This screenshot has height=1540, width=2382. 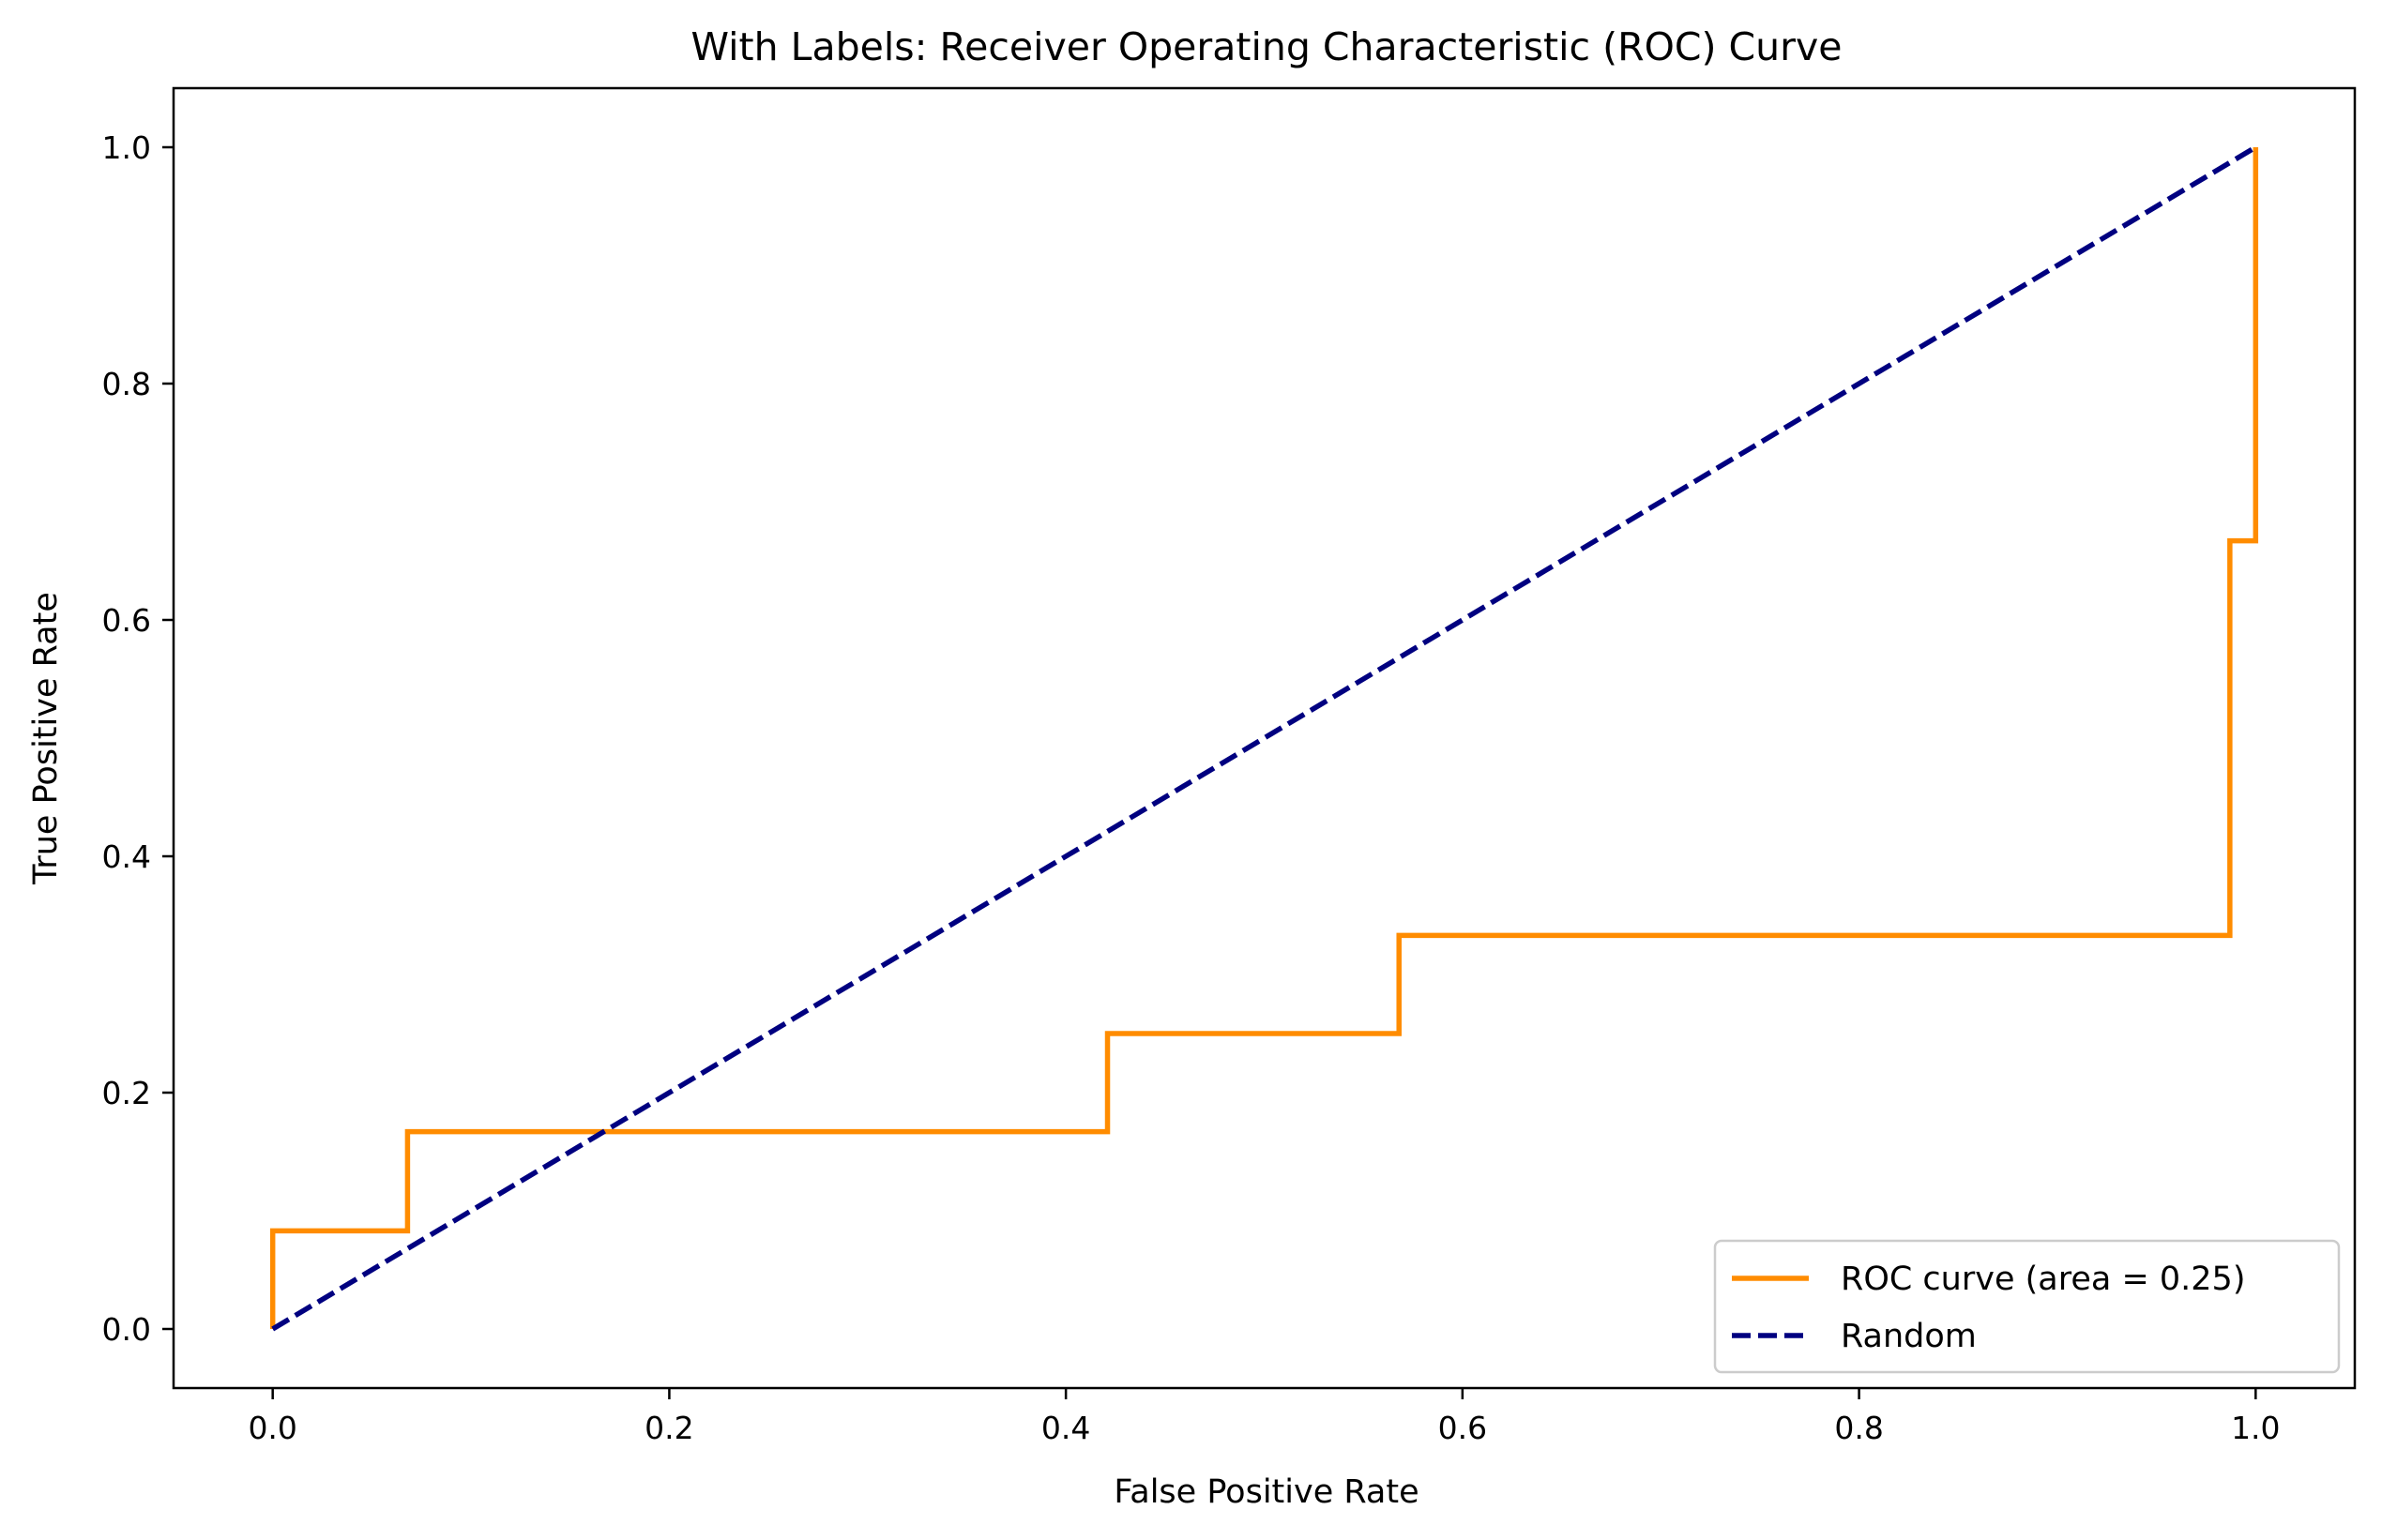 What do you see at coordinates (2255, 1428) in the screenshot?
I see `x-tick-label: 1.0` at bounding box center [2255, 1428].